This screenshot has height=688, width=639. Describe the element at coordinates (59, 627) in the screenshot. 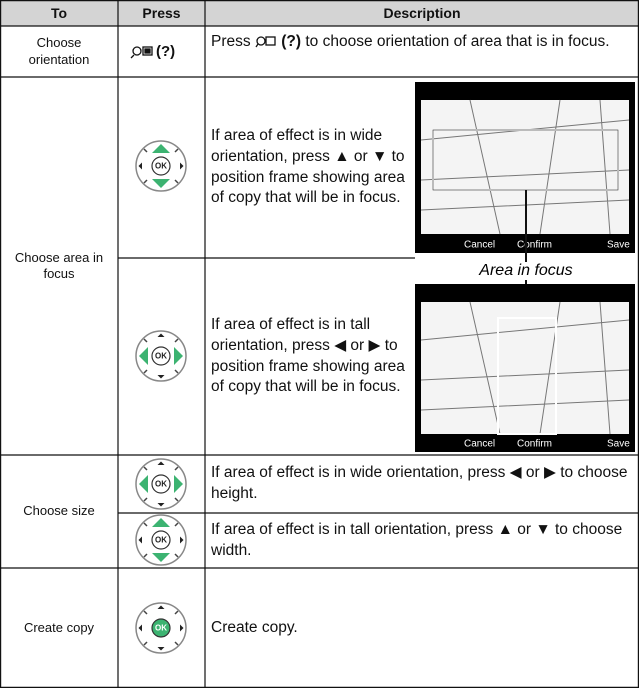

I see `action: Create copy` at that location.